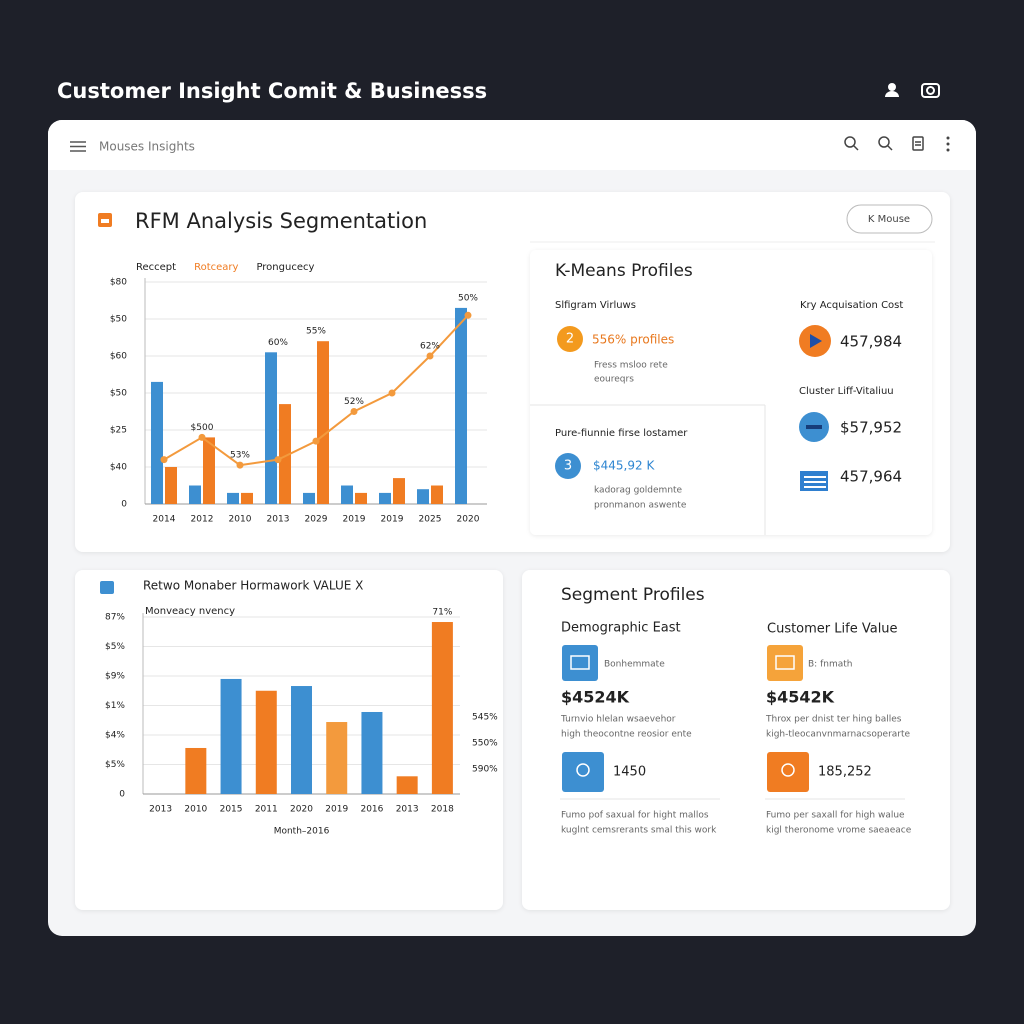 The image size is (1024, 1024). Describe the element at coordinates (430, 347) in the screenshot. I see `data-label: 62%` at that location.